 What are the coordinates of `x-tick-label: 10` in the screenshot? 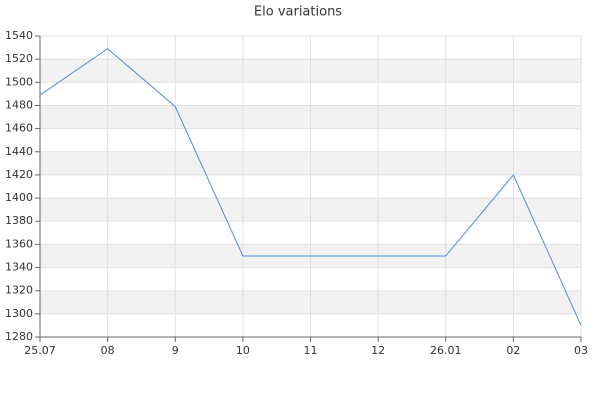 It's located at (243, 350).